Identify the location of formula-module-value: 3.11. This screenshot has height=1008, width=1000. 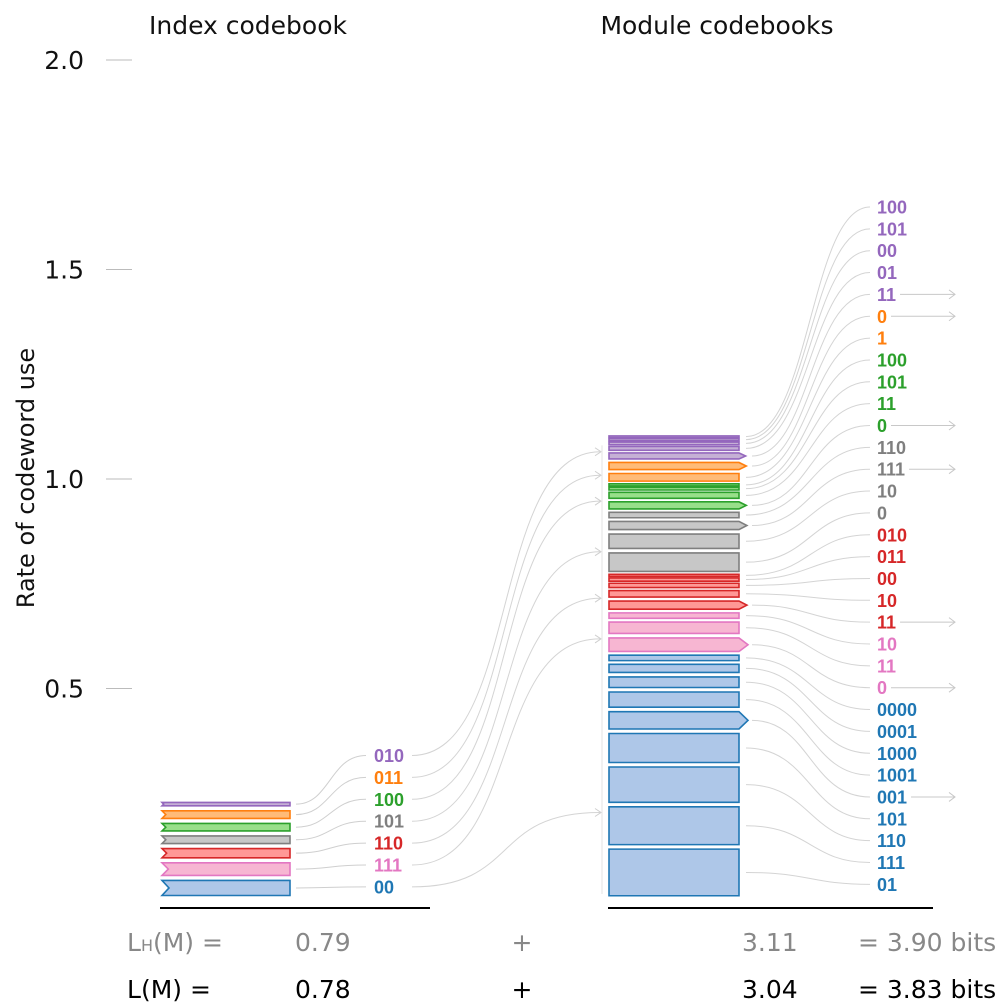
(770, 942).